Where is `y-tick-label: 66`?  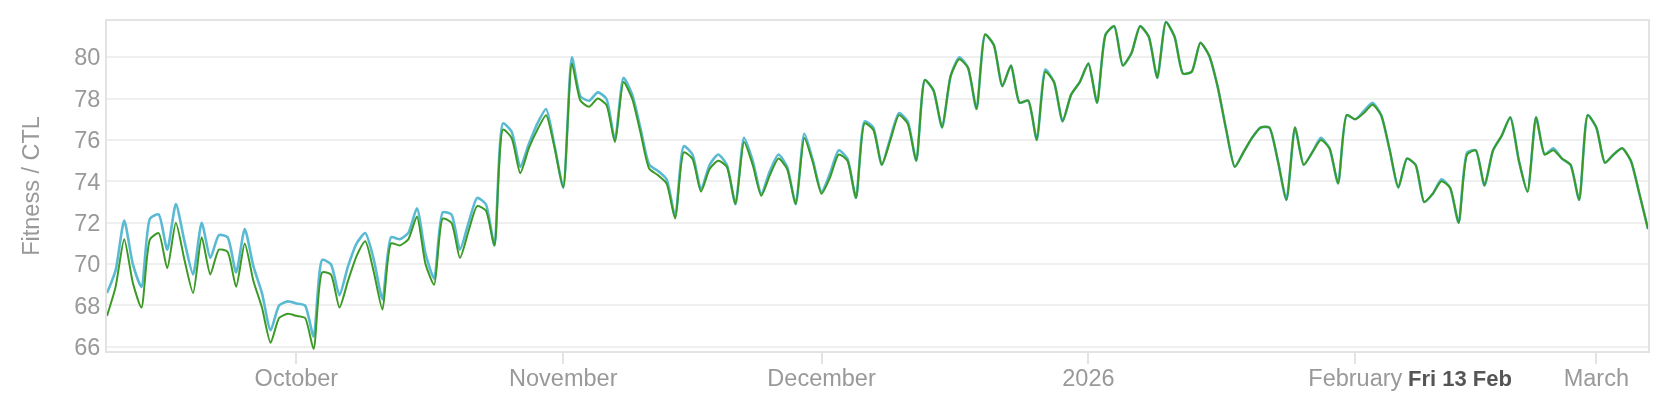
y-tick-label: 66 is located at coordinates (87, 347).